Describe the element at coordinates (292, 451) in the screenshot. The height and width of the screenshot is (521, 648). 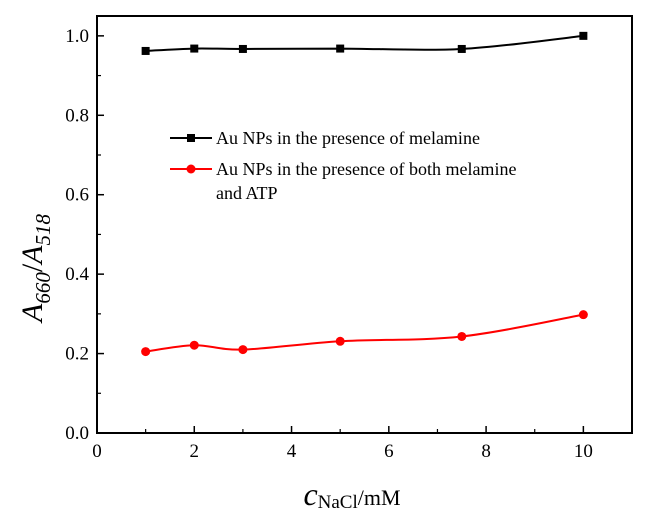
I see `x-tick-label: 4` at that location.